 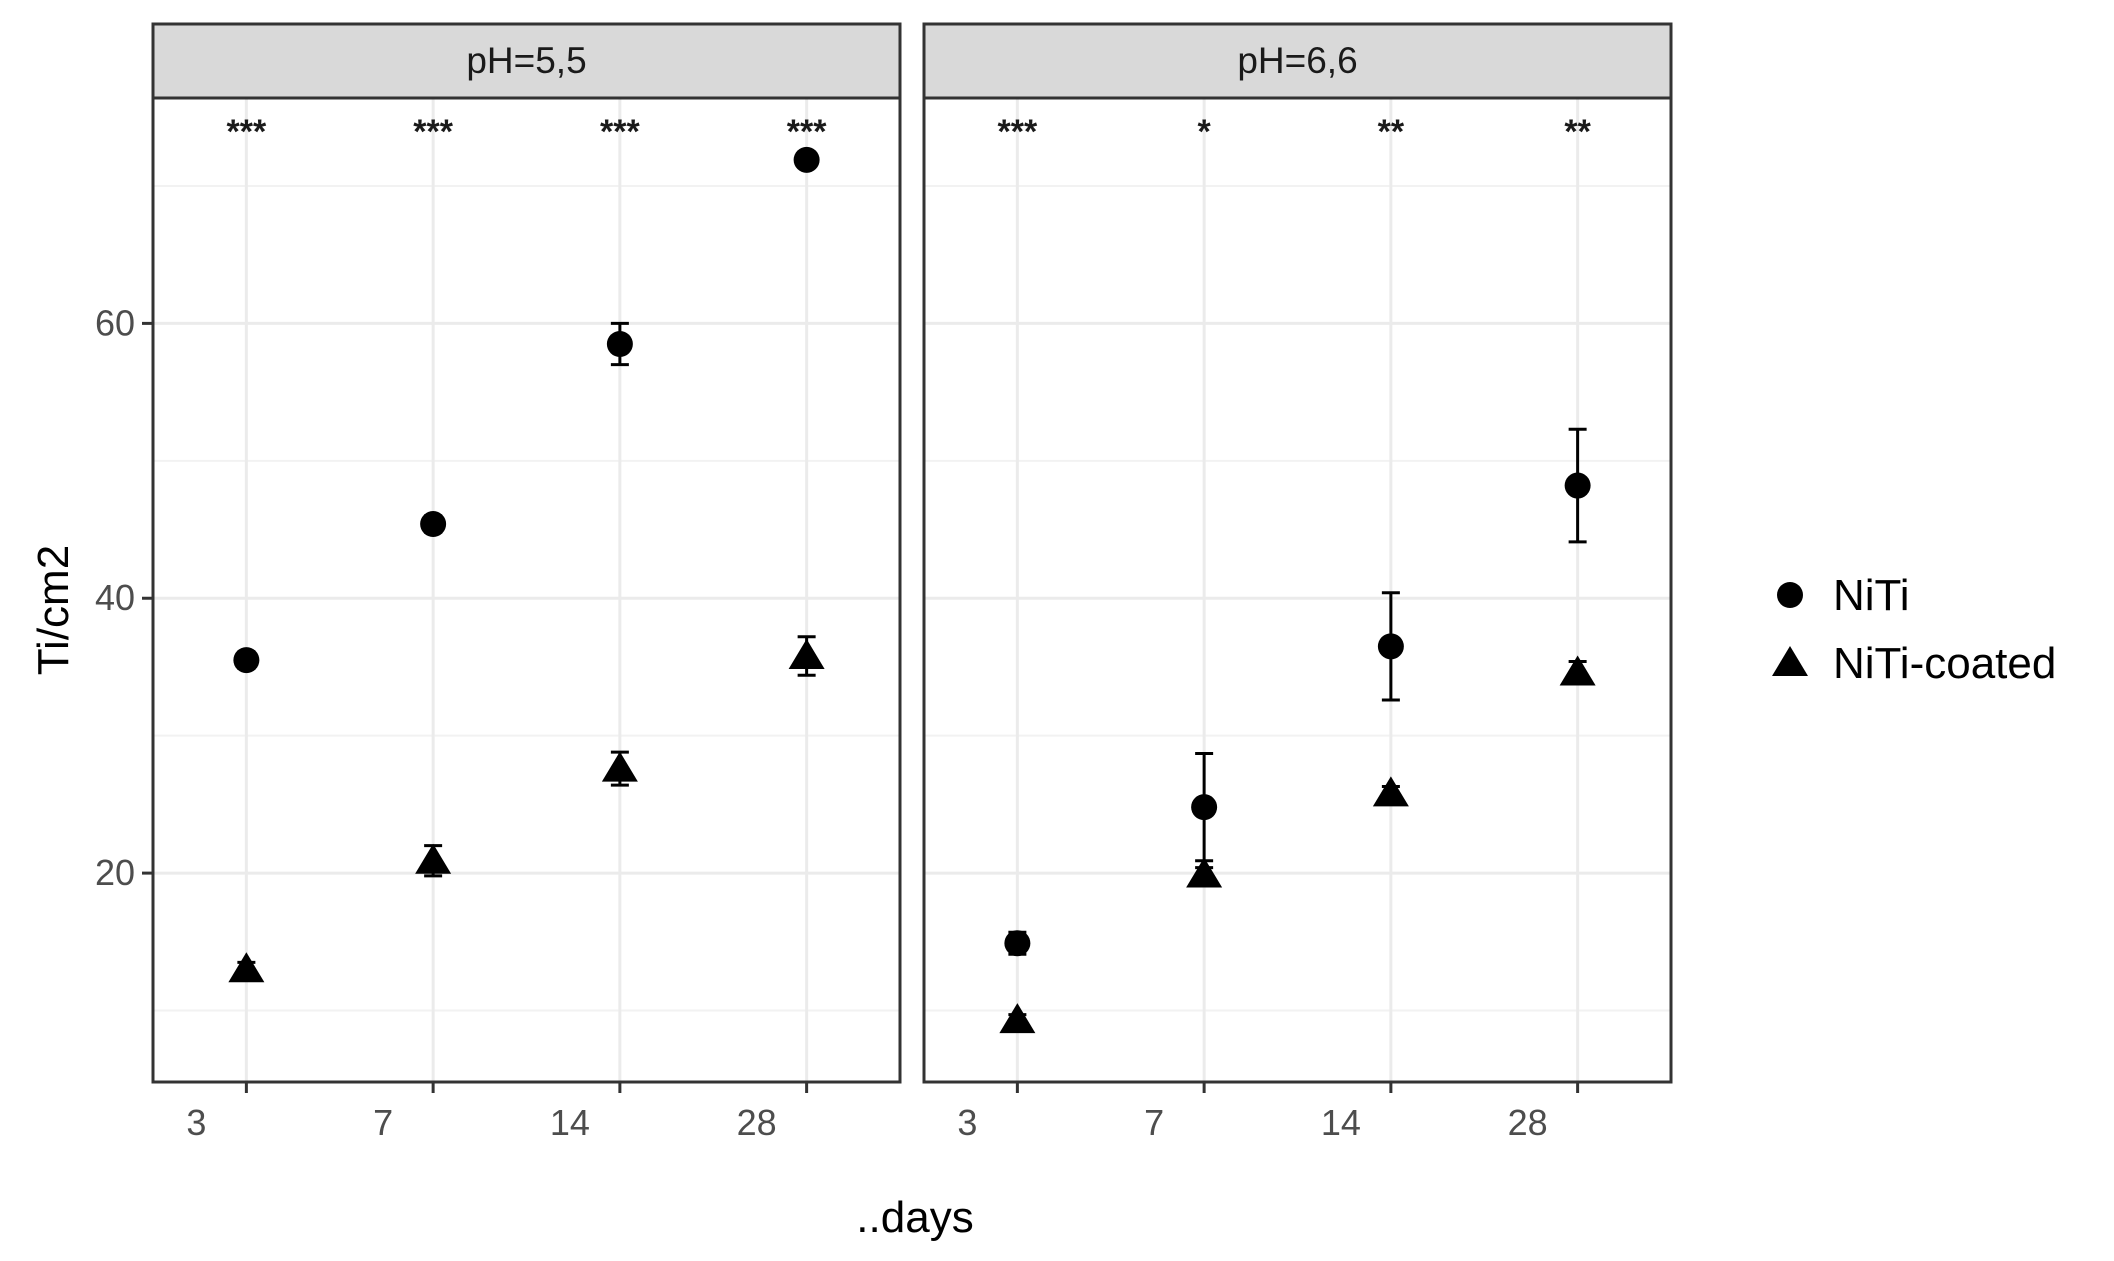 What do you see at coordinates (53, 610) in the screenshot?
I see `y-axis-title: Ti/cm2` at bounding box center [53, 610].